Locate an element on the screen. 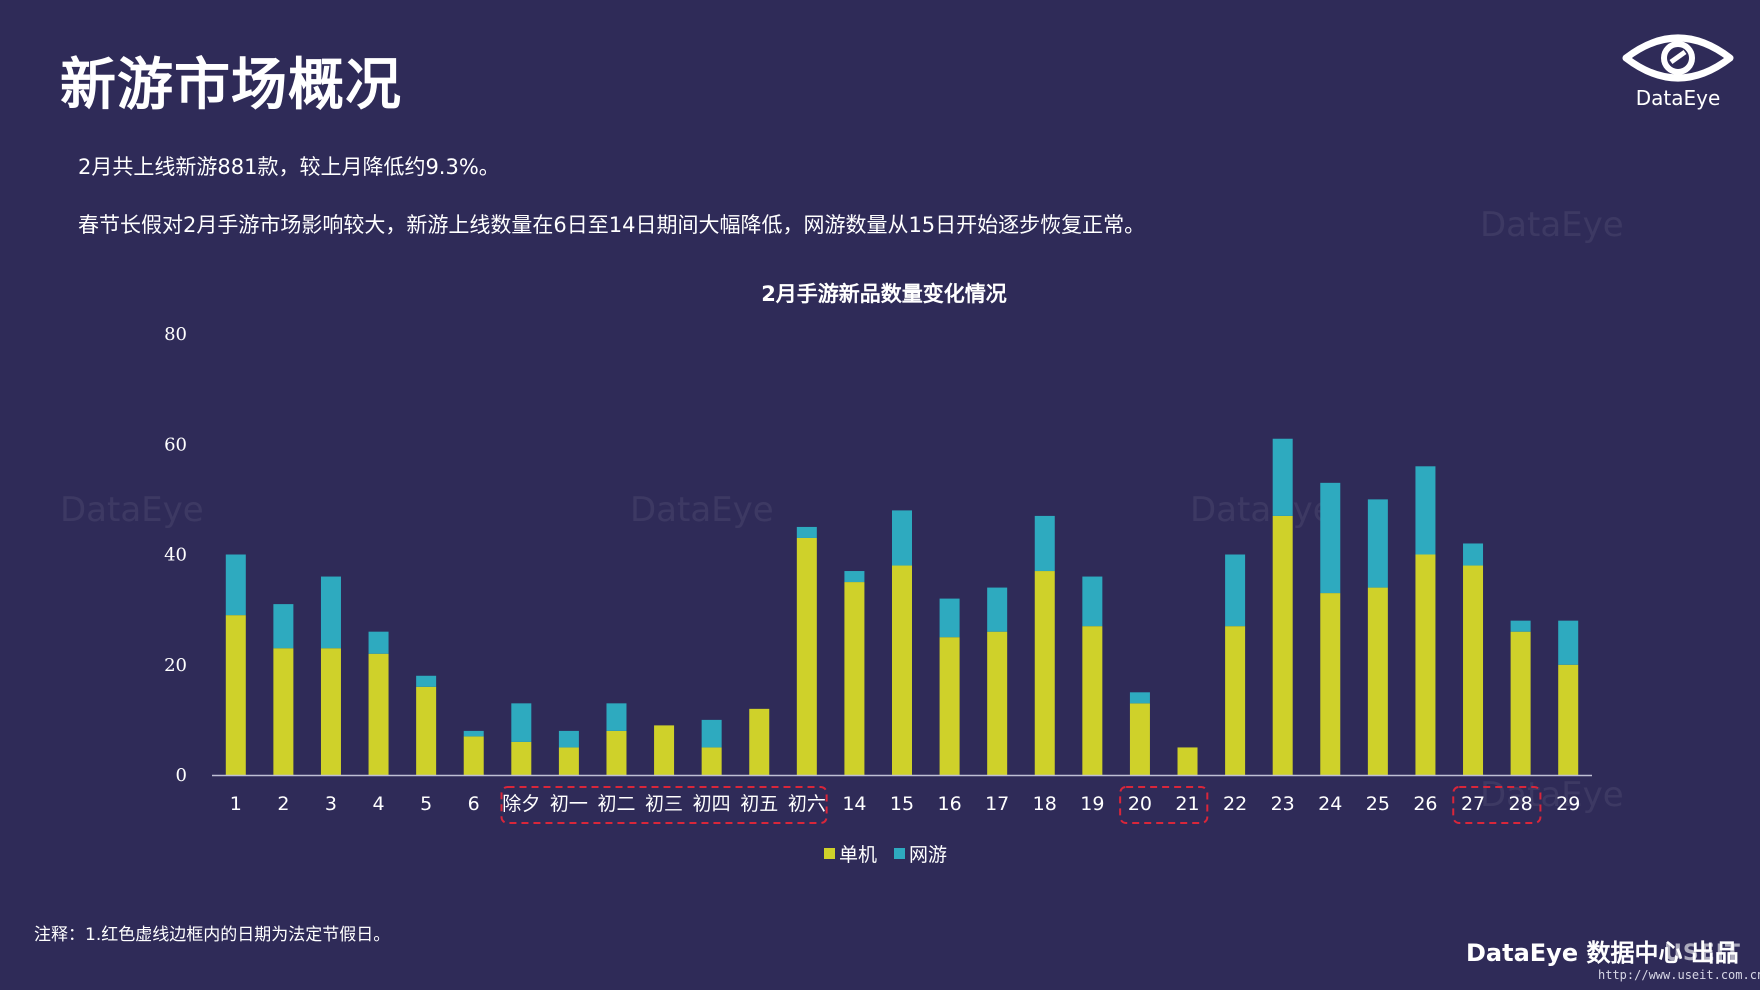 Image resolution: width=1760 pixels, height=990 pixels. dataeye-logo is located at coordinates (1678, 58).